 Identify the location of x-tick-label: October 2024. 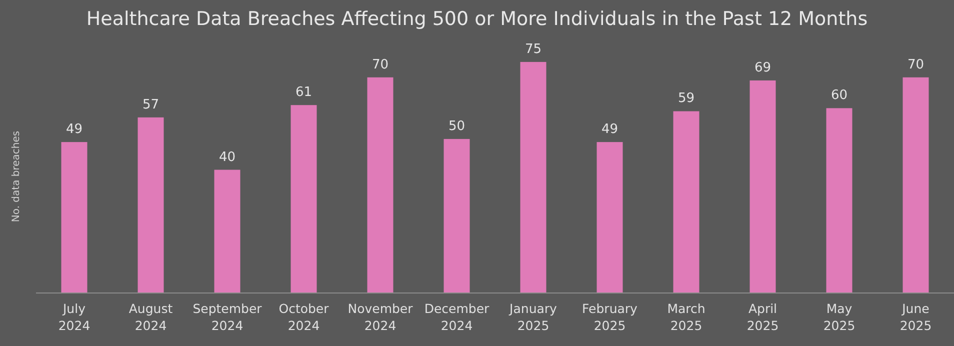
(304, 317).